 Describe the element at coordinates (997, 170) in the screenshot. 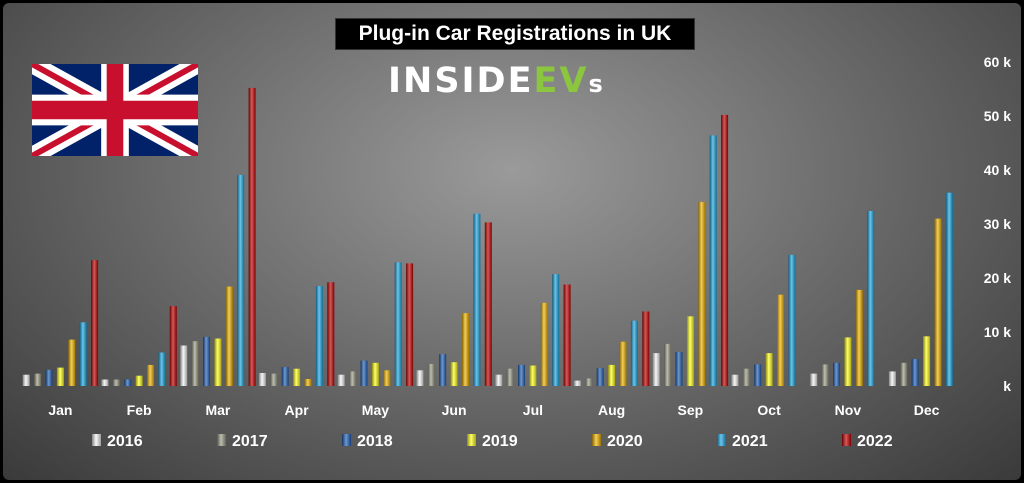

I see `y-tick-label: 40 k` at that location.